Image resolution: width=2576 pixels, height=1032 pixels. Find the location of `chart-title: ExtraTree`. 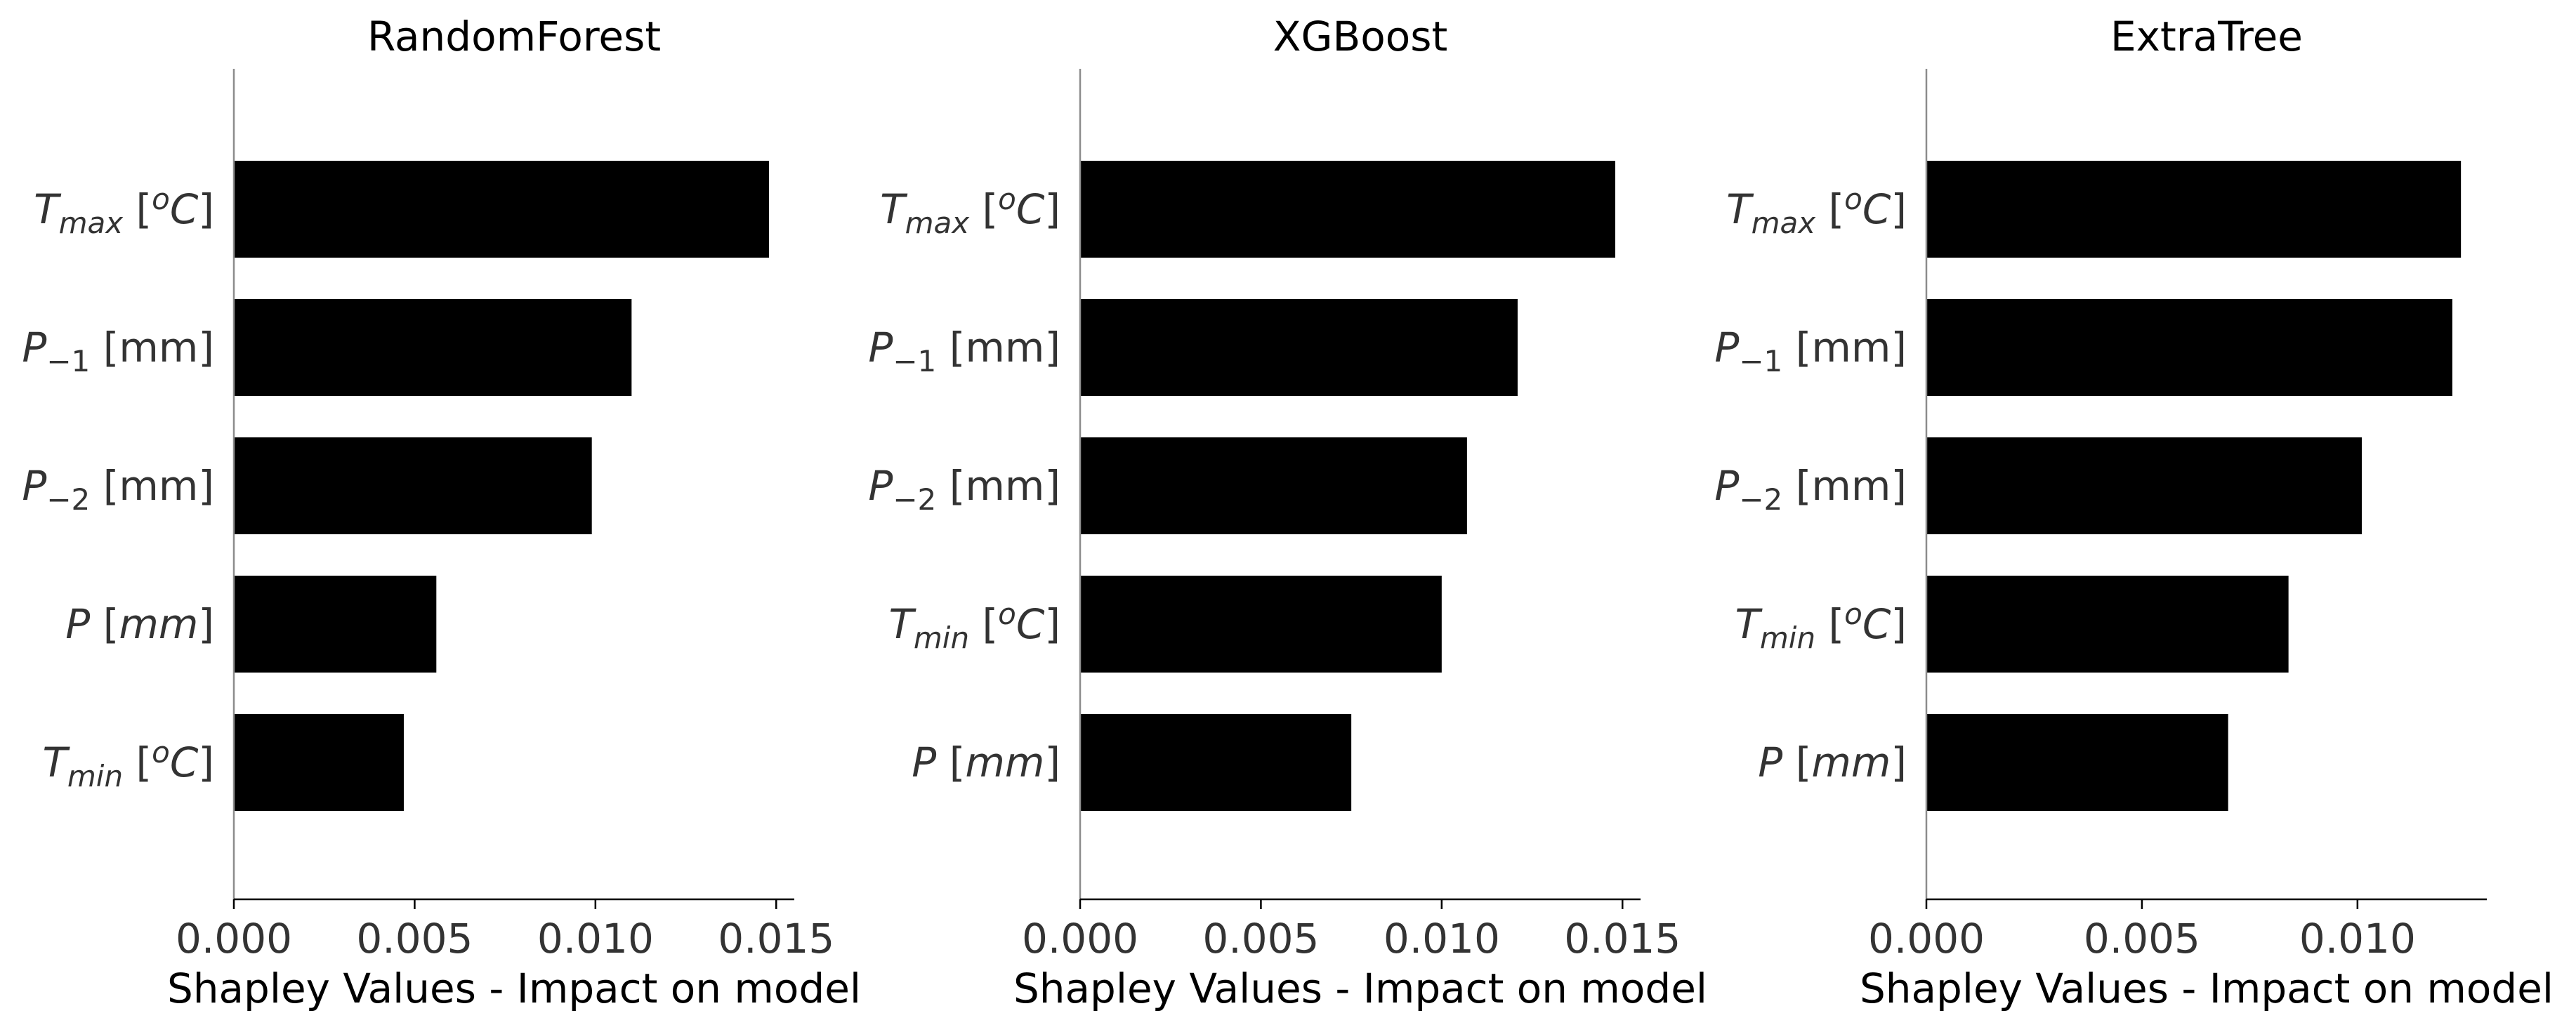

chart-title: ExtraTree is located at coordinates (2206, 36).